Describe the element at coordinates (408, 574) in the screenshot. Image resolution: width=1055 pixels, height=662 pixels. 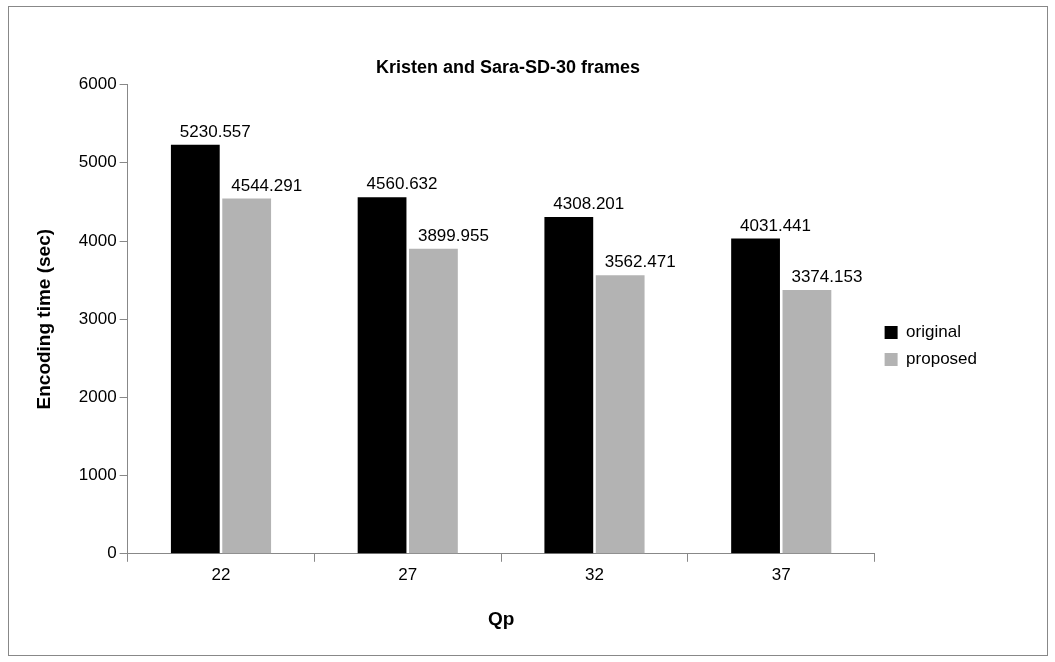
I see `x-tick-label: 27` at that location.